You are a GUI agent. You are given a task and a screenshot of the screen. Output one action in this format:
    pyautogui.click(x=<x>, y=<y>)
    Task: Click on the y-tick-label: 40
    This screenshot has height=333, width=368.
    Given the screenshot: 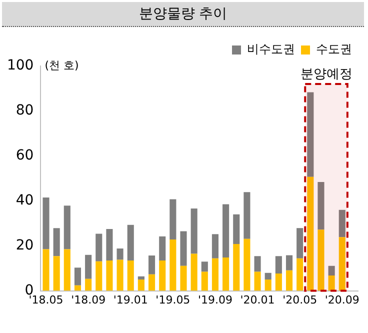 What is the action you would take?
    pyautogui.click(x=25, y=200)
    